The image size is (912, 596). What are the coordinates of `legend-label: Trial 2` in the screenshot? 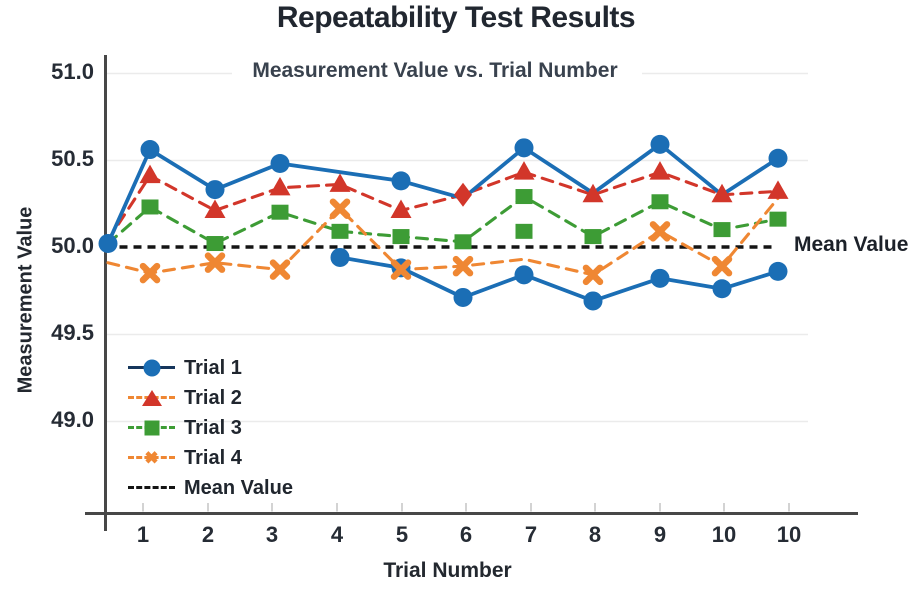 It's located at (213, 397).